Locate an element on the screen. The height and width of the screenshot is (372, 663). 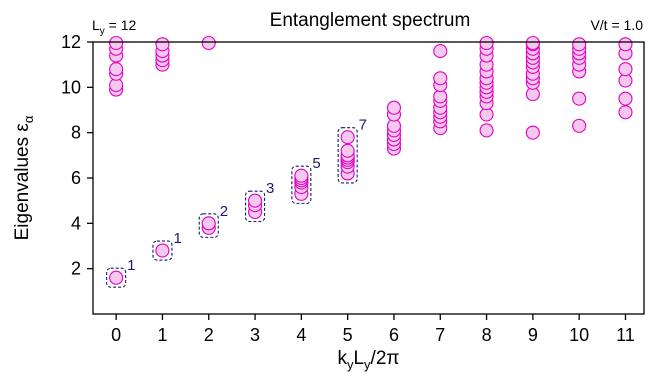
degeneracy-count: 7 is located at coordinates (363, 125).